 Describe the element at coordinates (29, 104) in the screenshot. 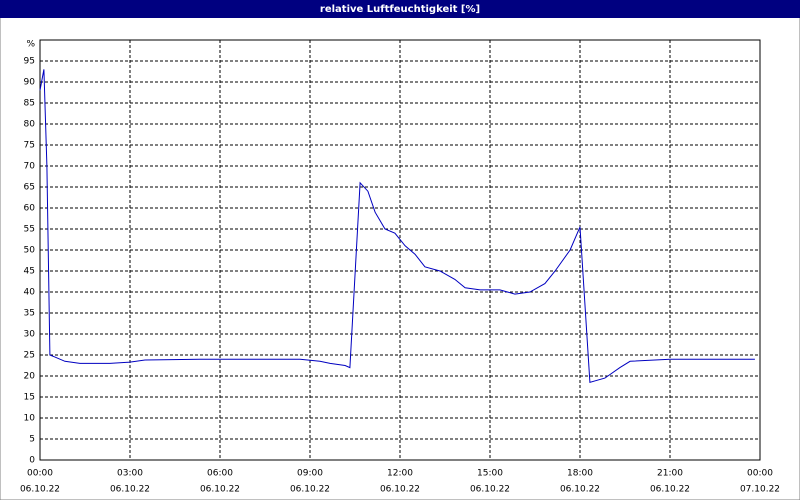

I see `y-tick-label: 85` at that location.